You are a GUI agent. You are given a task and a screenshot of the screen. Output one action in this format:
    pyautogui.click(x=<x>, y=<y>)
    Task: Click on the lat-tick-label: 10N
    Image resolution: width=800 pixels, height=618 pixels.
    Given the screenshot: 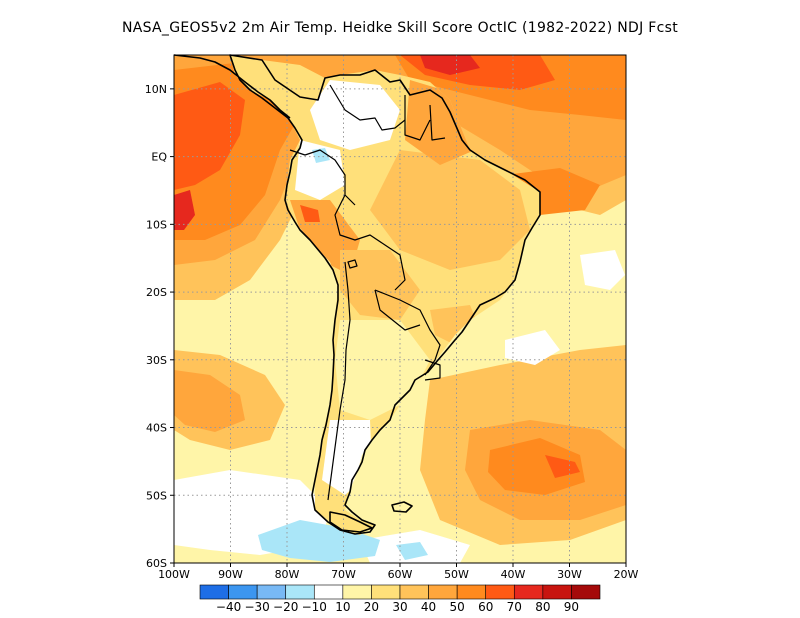 What is the action you would take?
    pyautogui.click(x=156, y=89)
    